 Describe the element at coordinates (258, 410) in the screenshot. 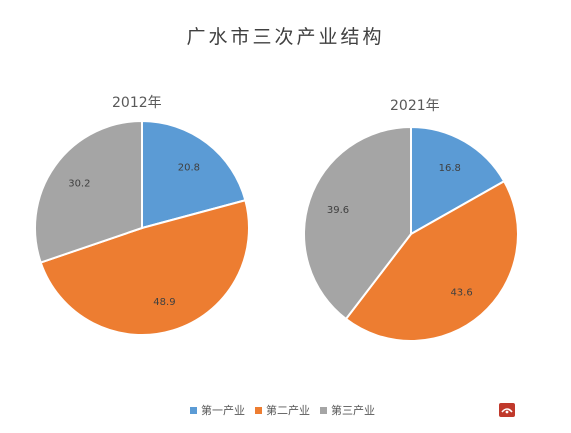

I see `legend-swatch-secondary` at that location.